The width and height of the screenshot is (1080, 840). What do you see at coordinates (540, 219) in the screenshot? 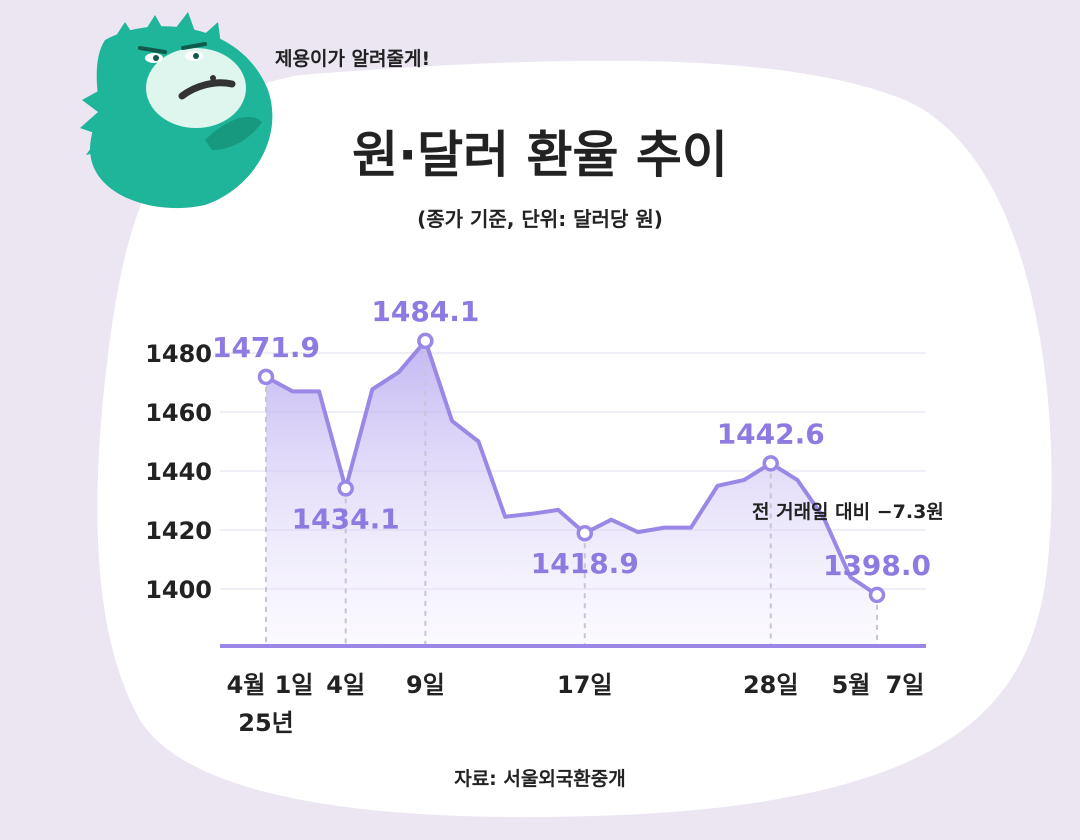
I see `chart-subtitle: (종가 기준, 단위: 달러당 원)` at bounding box center [540, 219].